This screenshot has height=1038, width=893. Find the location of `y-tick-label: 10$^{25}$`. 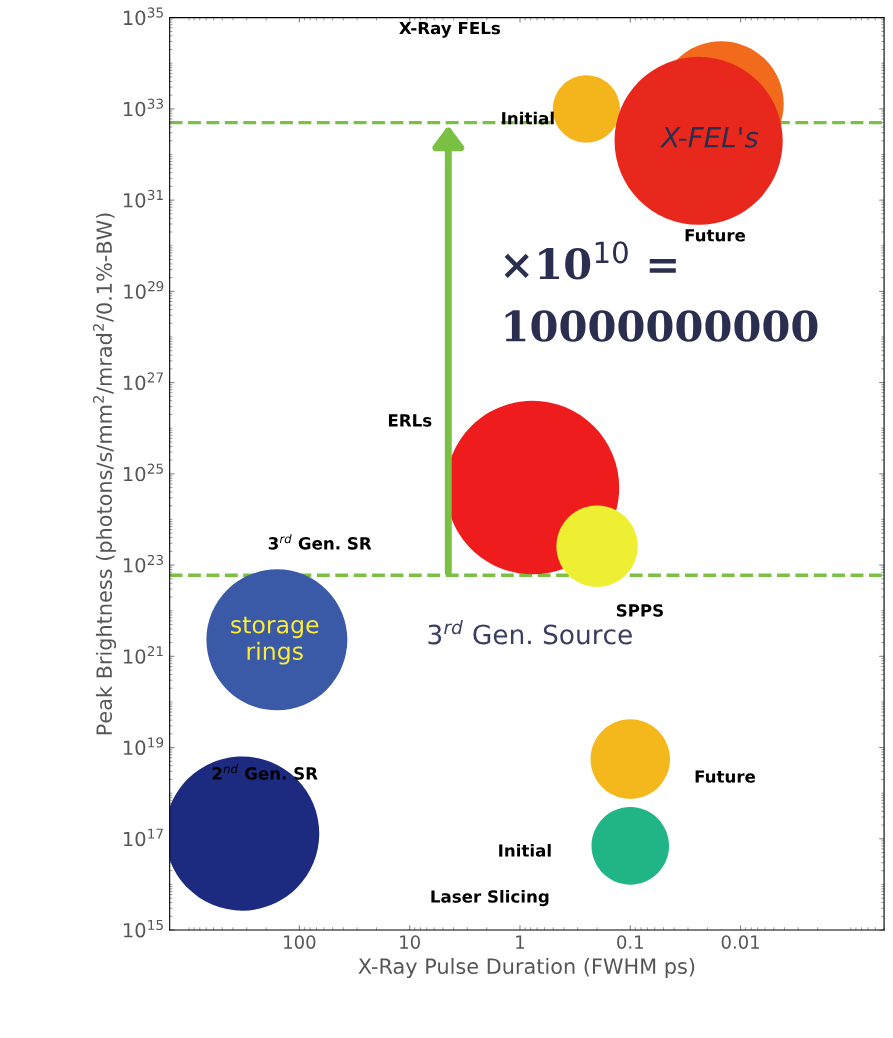

y-tick-label: 10$^{25}$ is located at coordinates (143, 472).